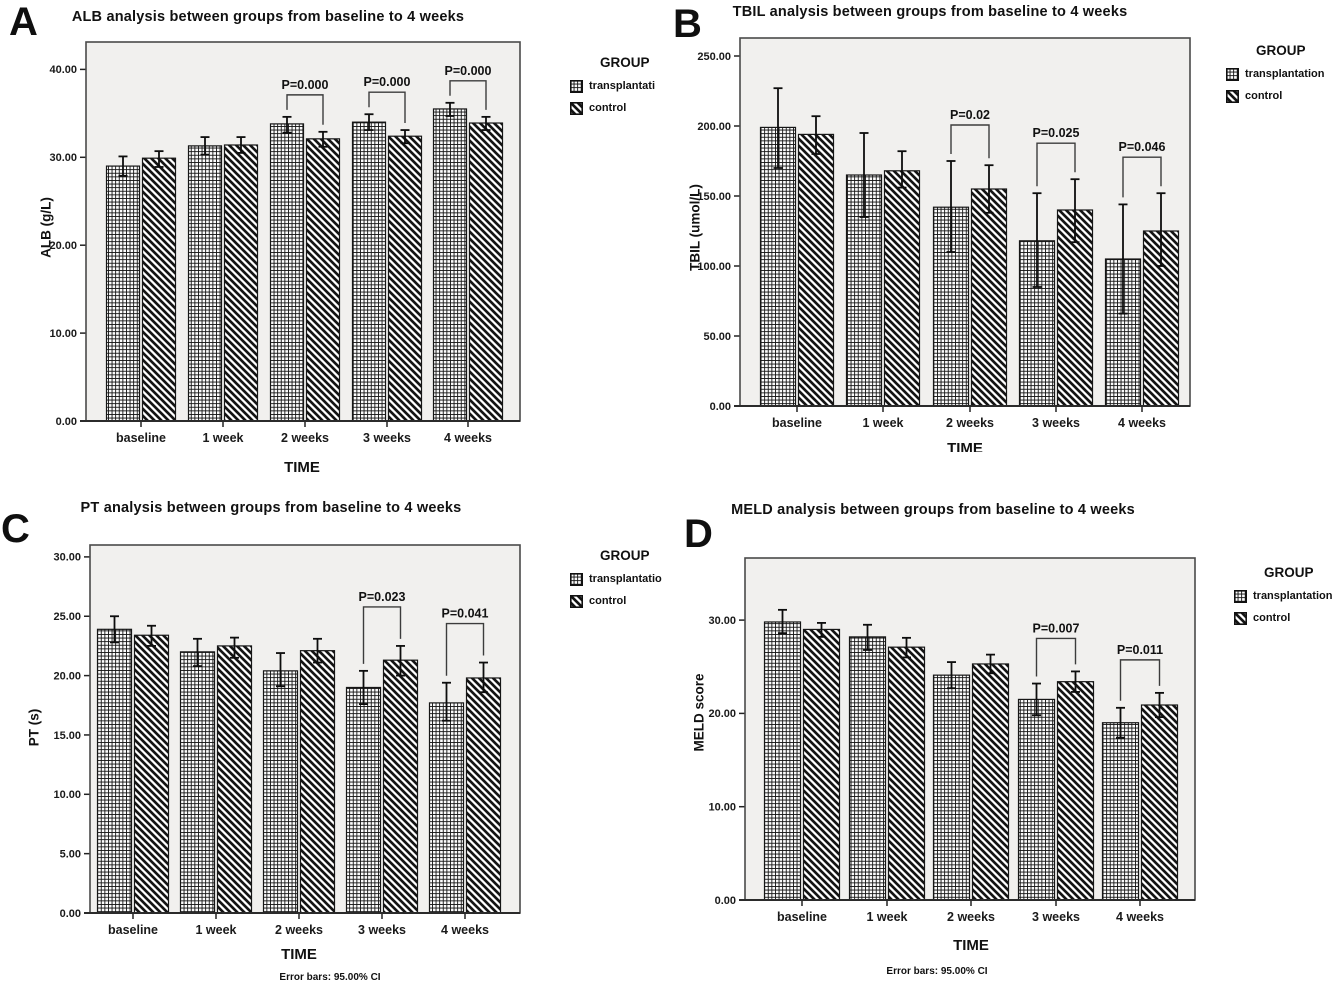  What do you see at coordinates (1056, 628) in the screenshot?
I see `p-value-label: P=0.007` at bounding box center [1056, 628].